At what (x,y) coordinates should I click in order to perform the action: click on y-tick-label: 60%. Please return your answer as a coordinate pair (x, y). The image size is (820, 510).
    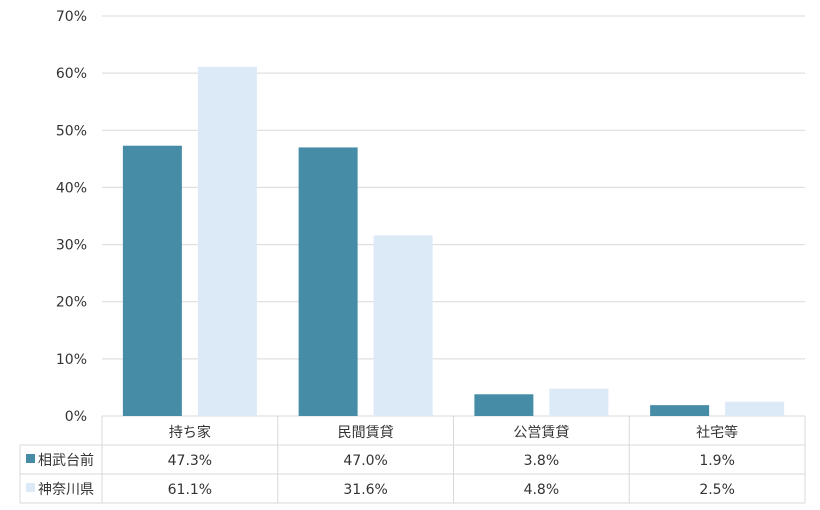
    Looking at the image, I should click on (71, 74).